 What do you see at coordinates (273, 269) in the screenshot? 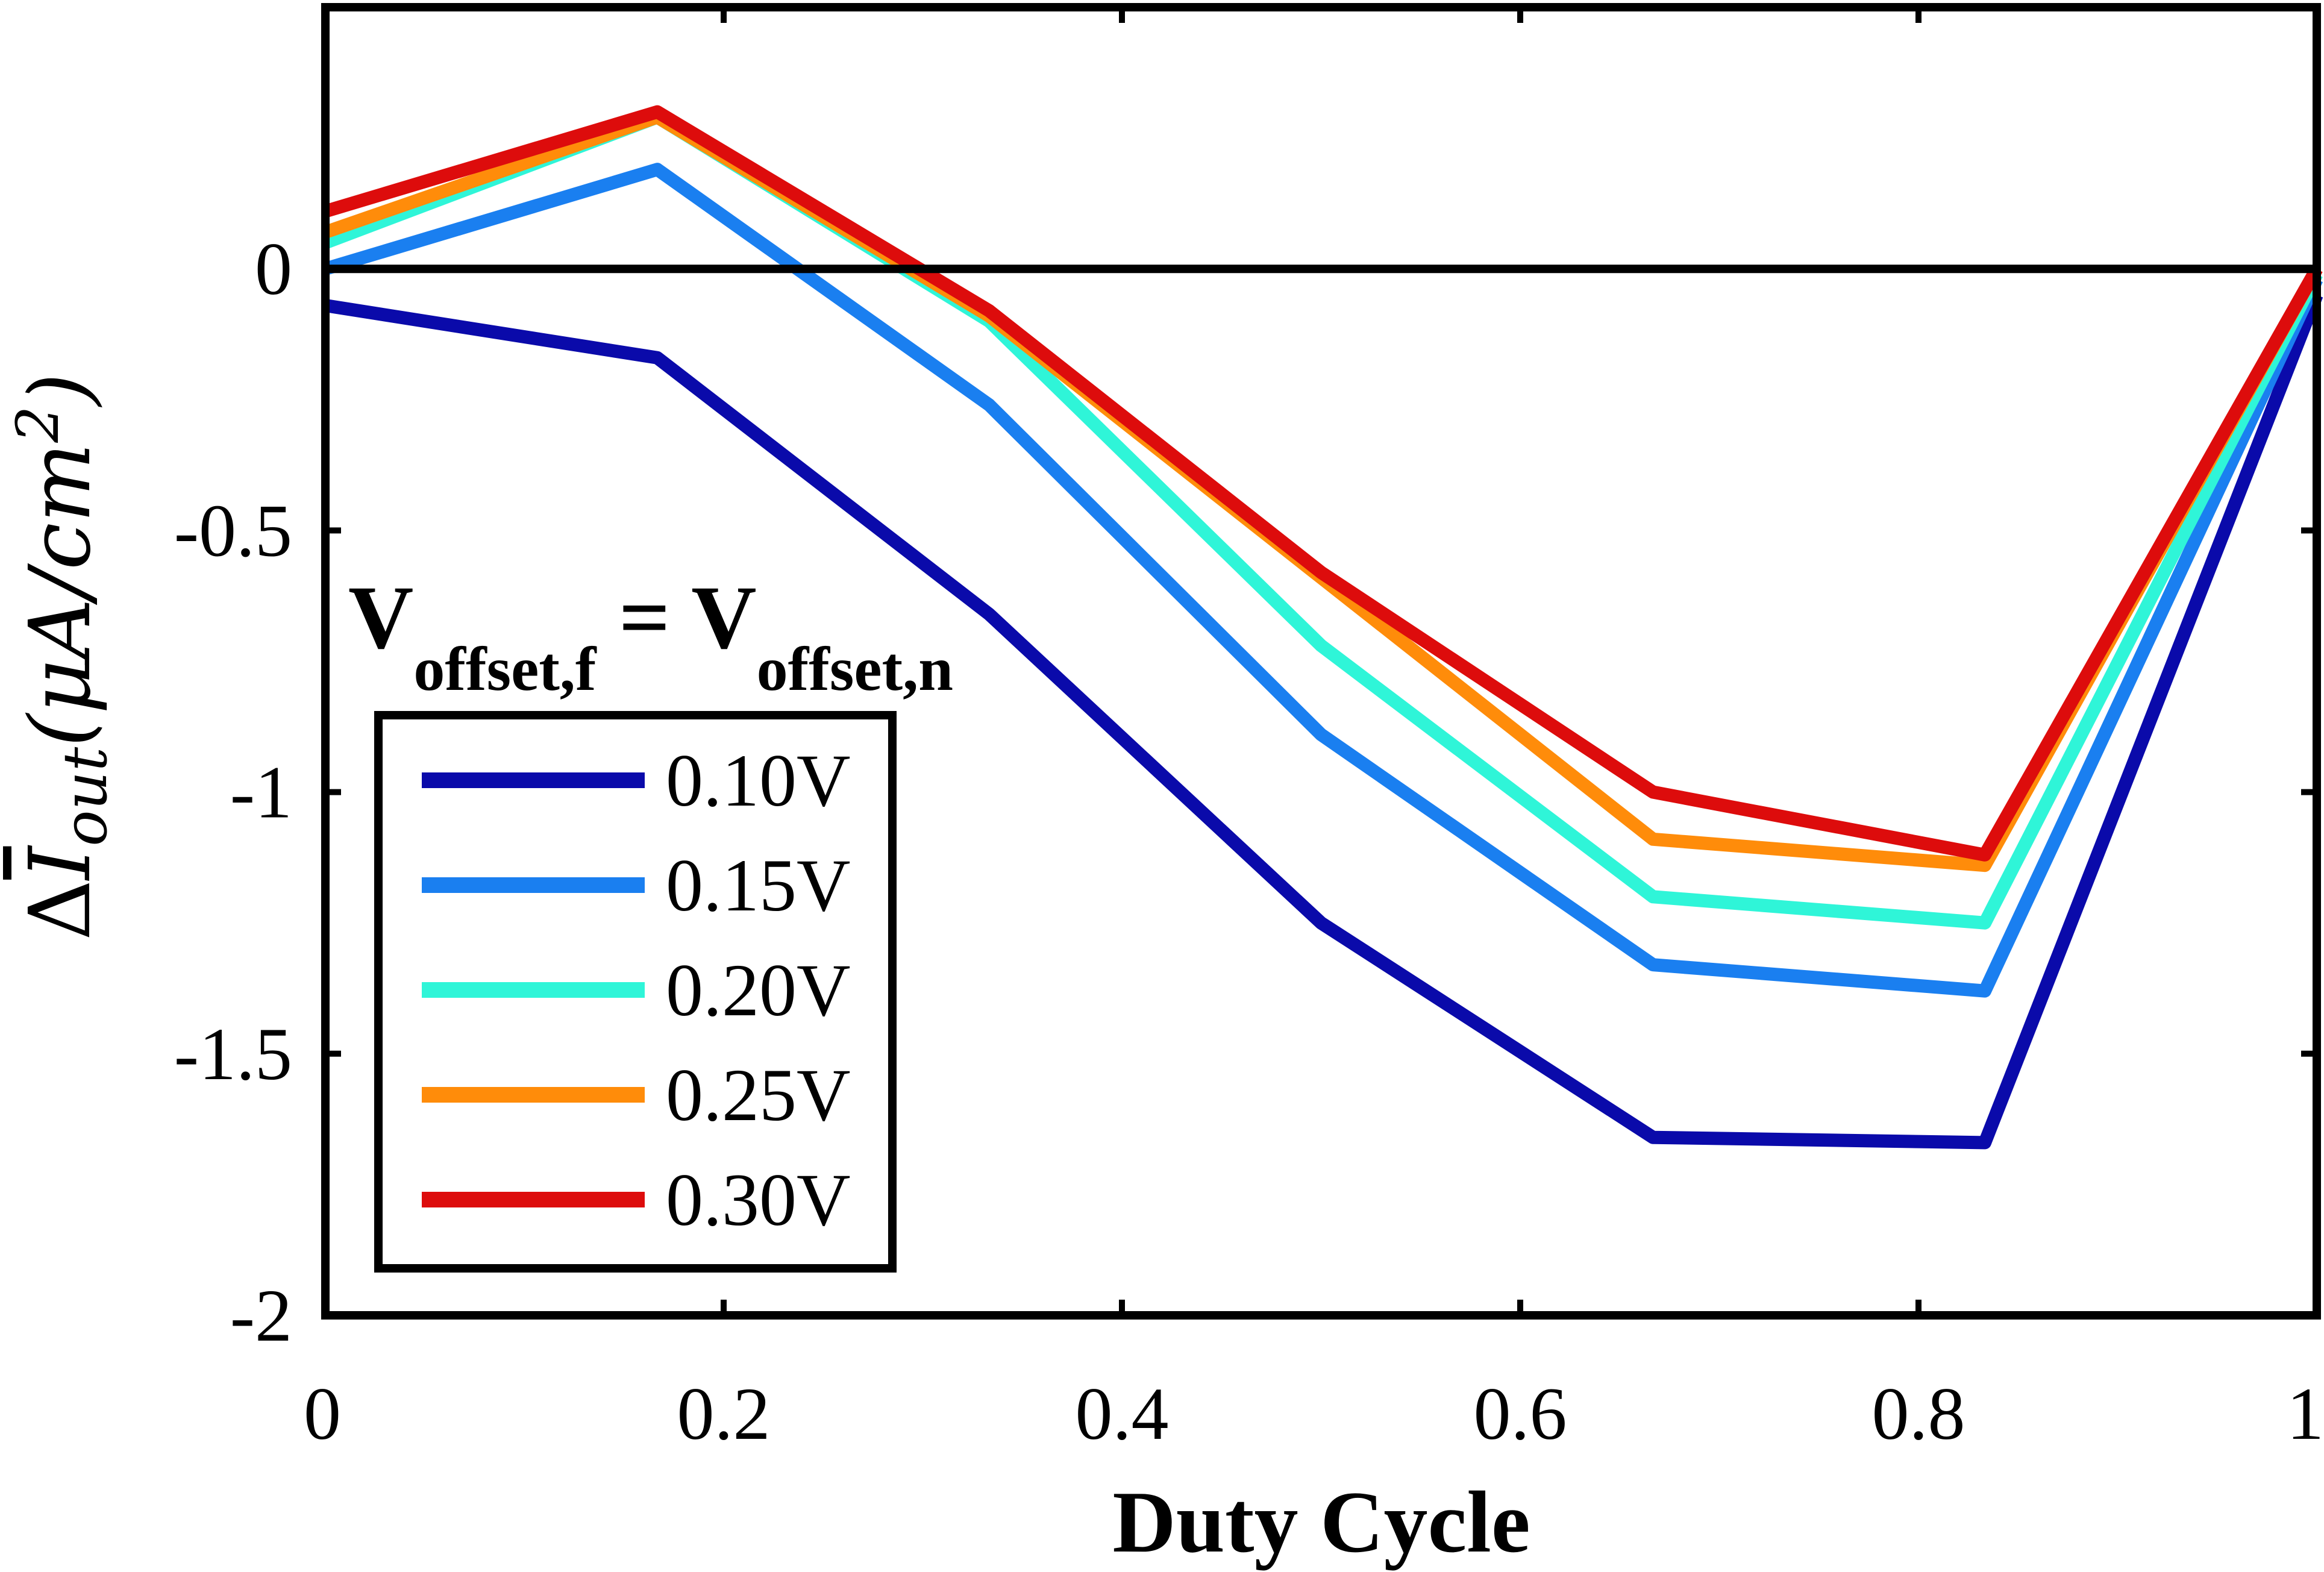
I see `y-tick-label: 0` at bounding box center [273, 269].